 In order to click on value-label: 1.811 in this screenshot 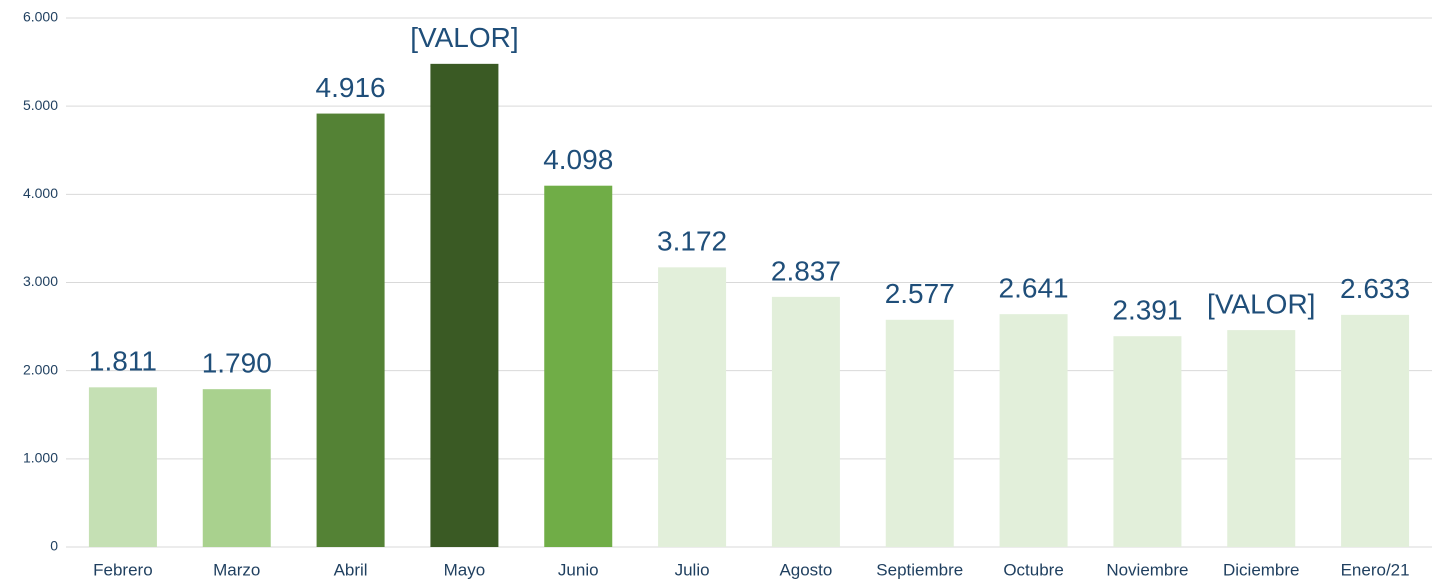, I will do `click(123, 361)`.